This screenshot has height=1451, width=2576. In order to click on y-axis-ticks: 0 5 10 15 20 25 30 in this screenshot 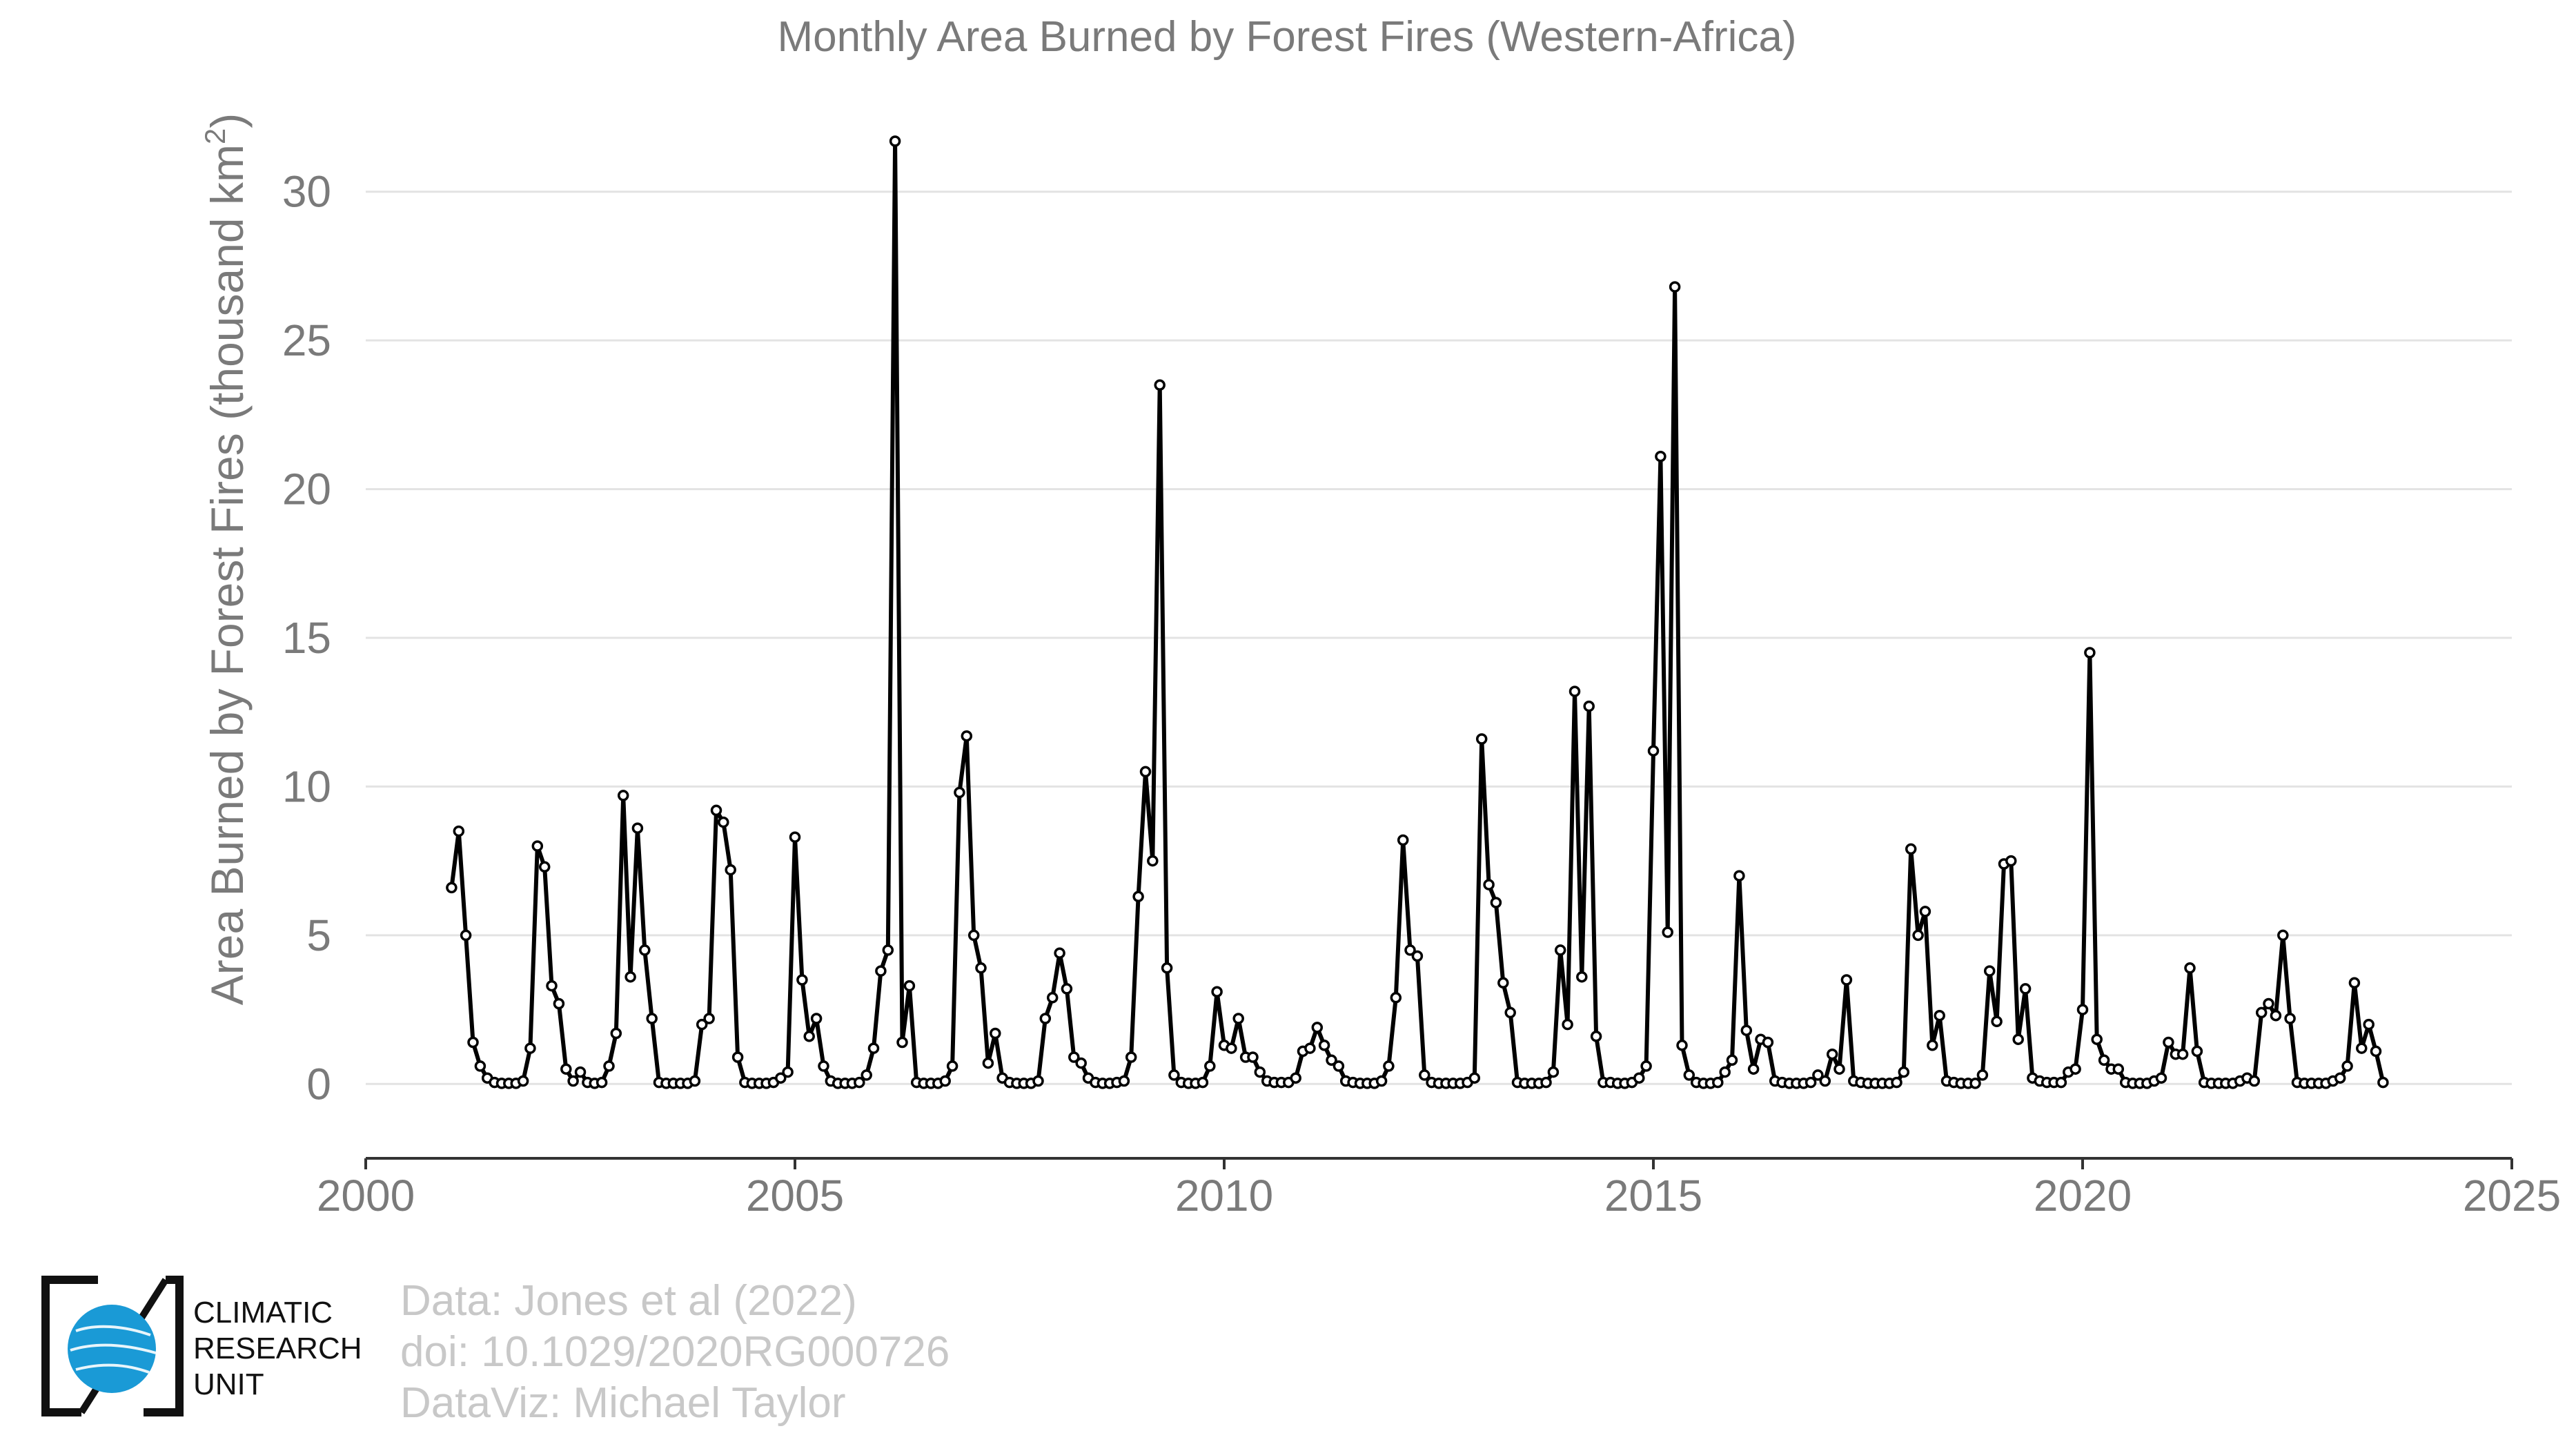, I will do `click(306, 638)`.